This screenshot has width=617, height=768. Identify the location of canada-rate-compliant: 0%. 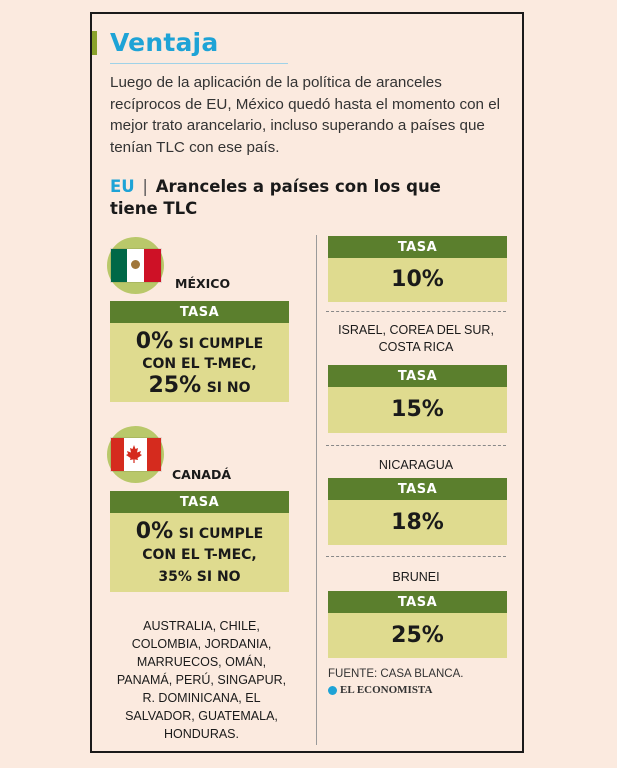
(154, 531).